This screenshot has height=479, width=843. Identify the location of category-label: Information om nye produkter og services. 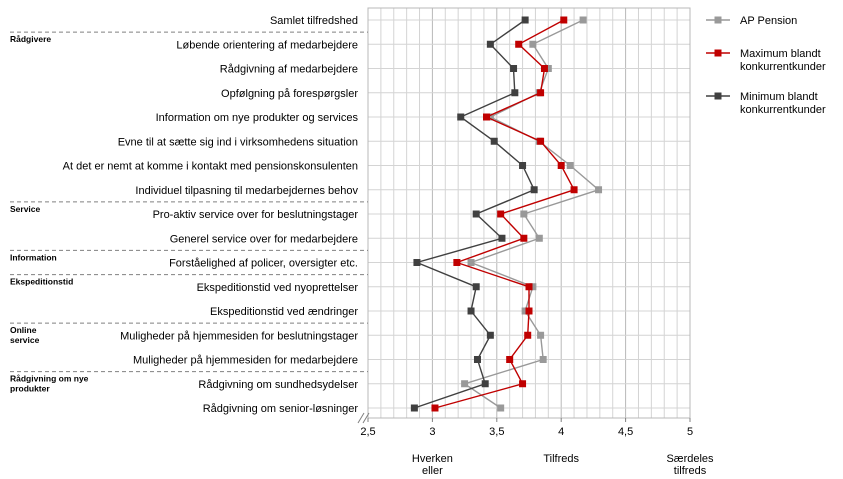
(257, 118).